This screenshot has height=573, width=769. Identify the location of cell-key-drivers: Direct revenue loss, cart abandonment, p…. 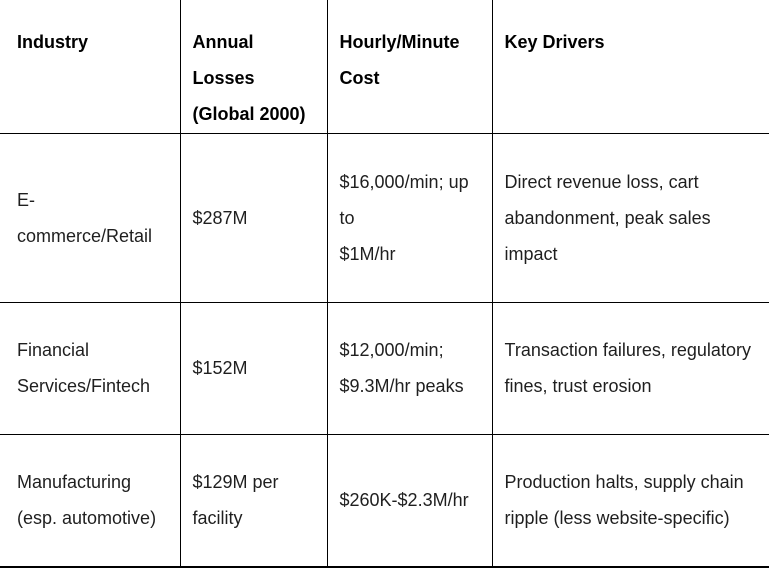
(630, 218).